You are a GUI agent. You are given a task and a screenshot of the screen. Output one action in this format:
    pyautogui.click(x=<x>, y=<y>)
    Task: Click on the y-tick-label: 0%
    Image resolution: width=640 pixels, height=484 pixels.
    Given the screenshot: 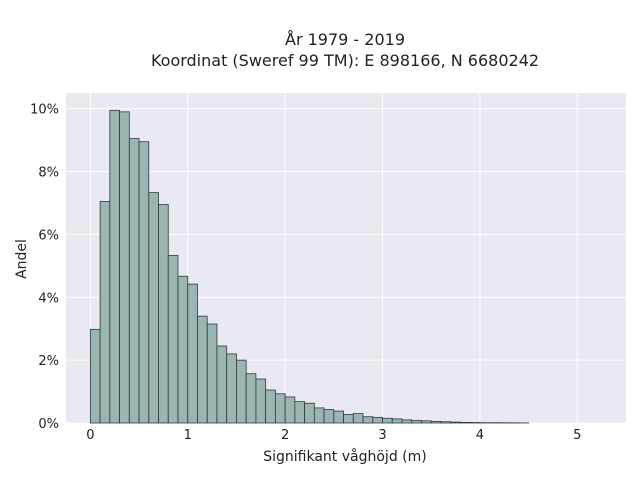 What is the action you would take?
    pyautogui.click(x=48, y=424)
    